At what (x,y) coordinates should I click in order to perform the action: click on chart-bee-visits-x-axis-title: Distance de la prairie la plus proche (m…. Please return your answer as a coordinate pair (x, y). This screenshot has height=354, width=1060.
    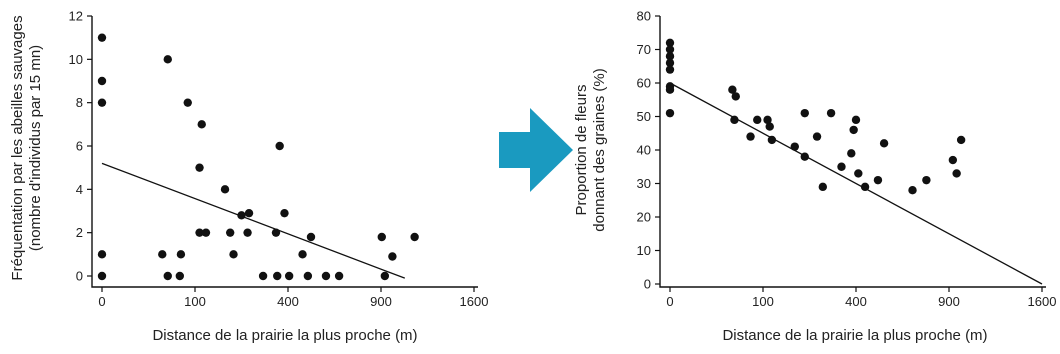
    Looking at the image, I should click on (284, 335).